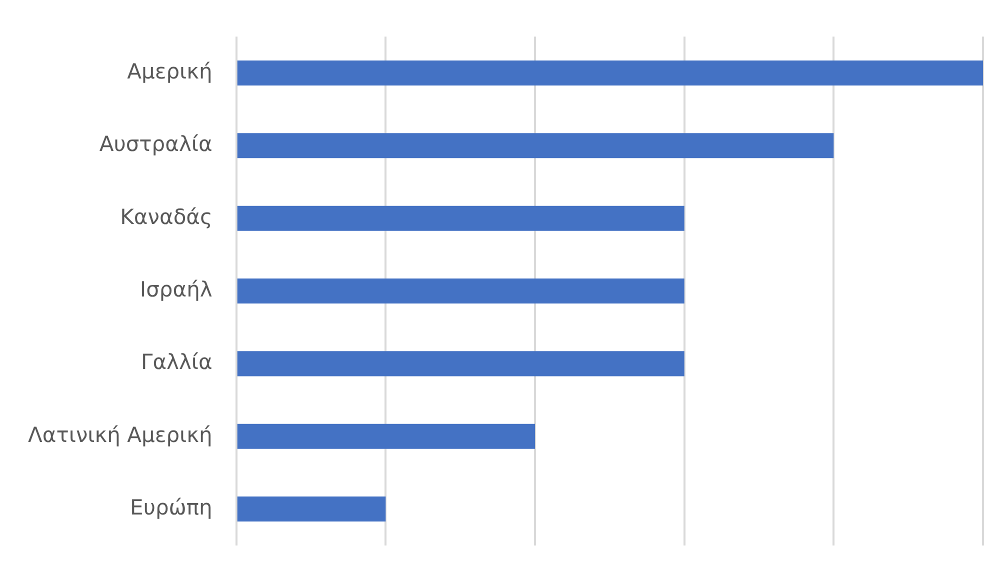 Image resolution: width=1000 pixels, height=582 pixels. Describe the element at coordinates (171, 508) in the screenshot. I see `y-tick-label: Ευρώπη` at that location.